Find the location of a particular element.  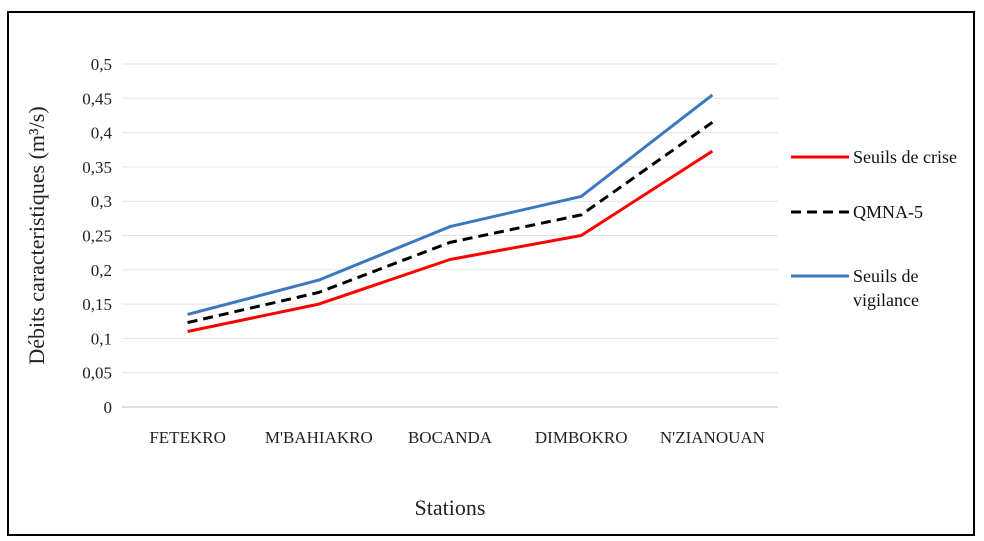

y-tick-label: 0,15 is located at coordinates (97, 304).